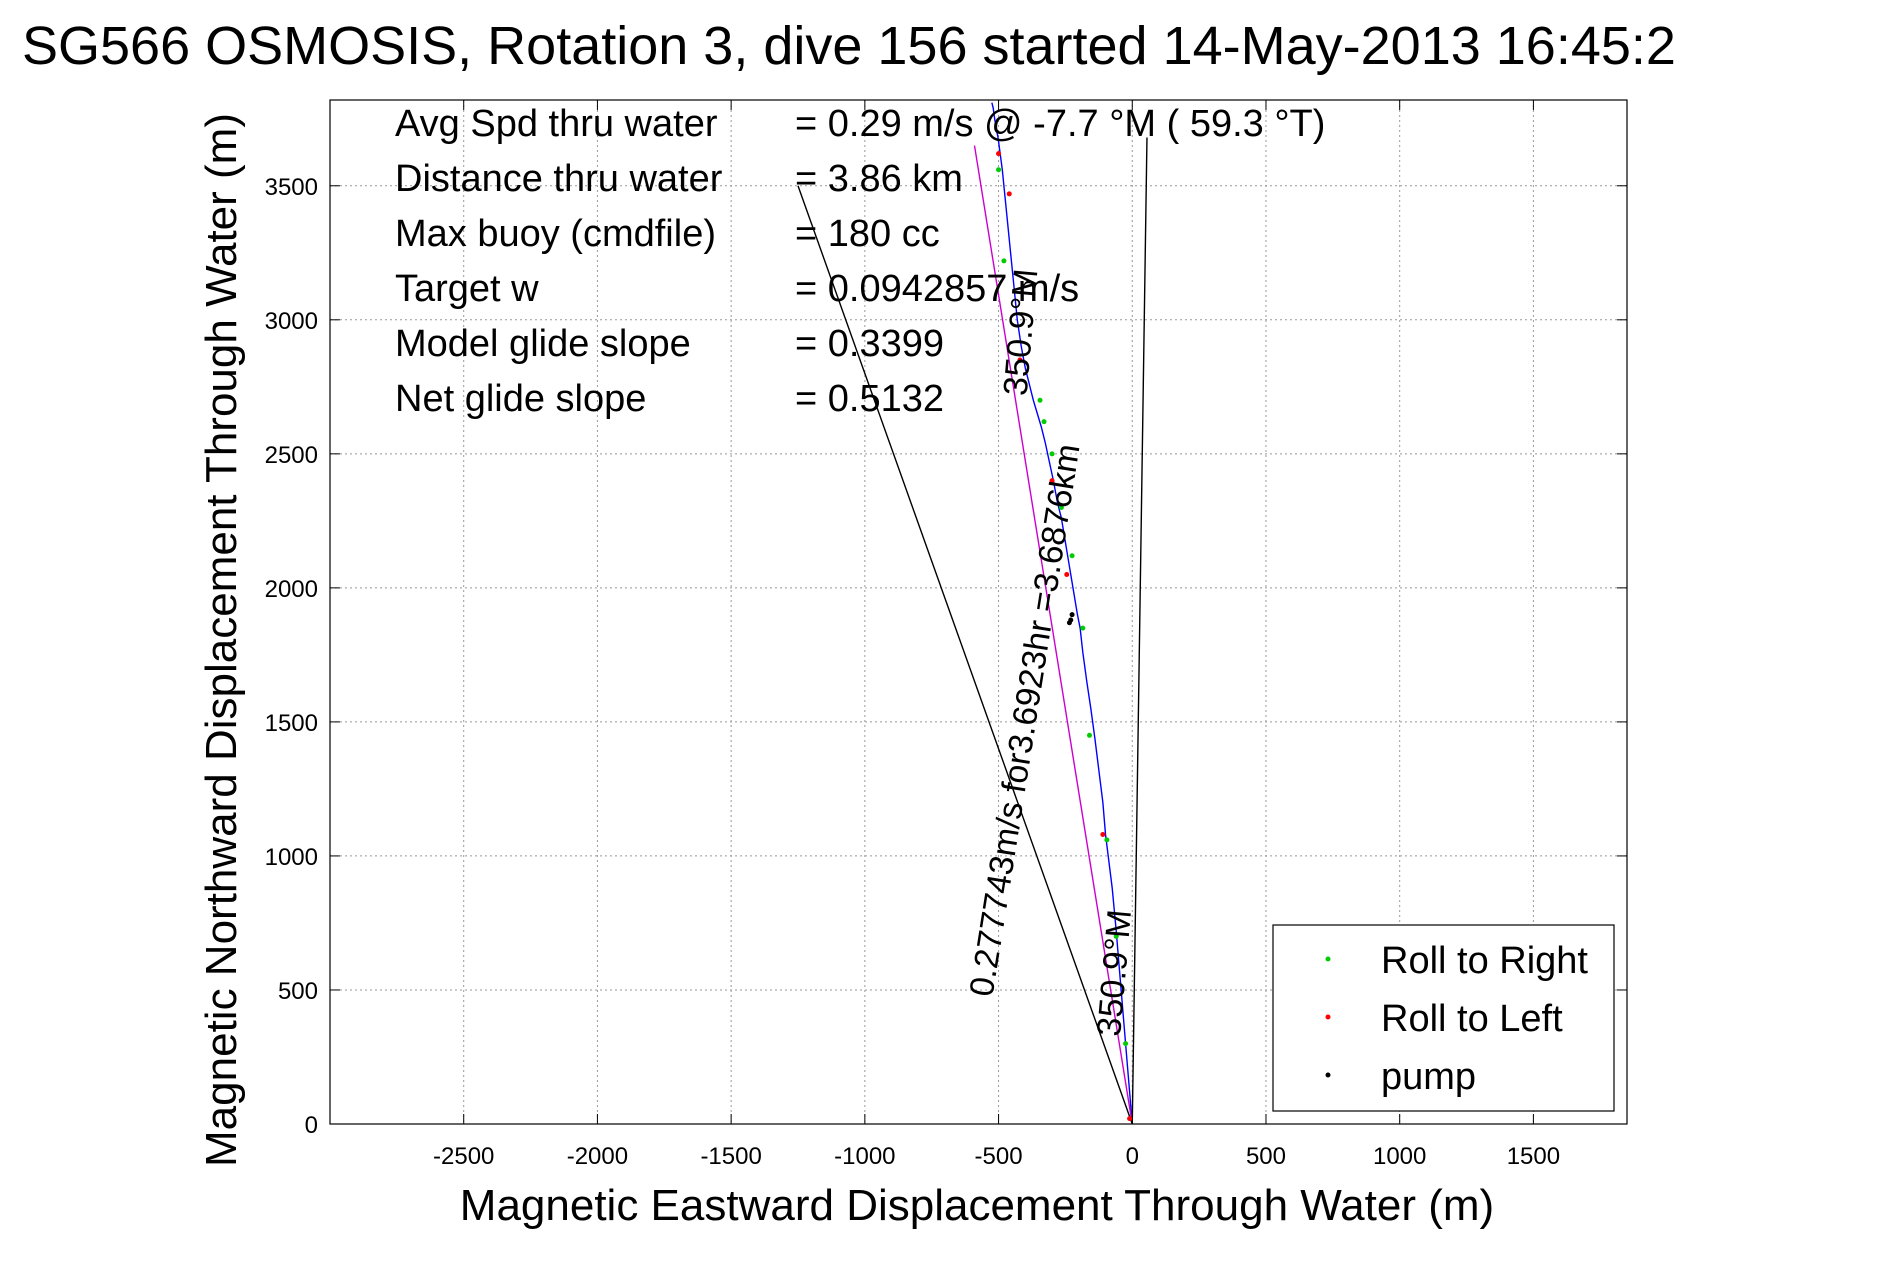 Image resolution: width=1891 pixels, height=1262 pixels. Describe the element at coordinates (291, 723) in the screenshot. I see `y-tick-label: 1500` at that location.